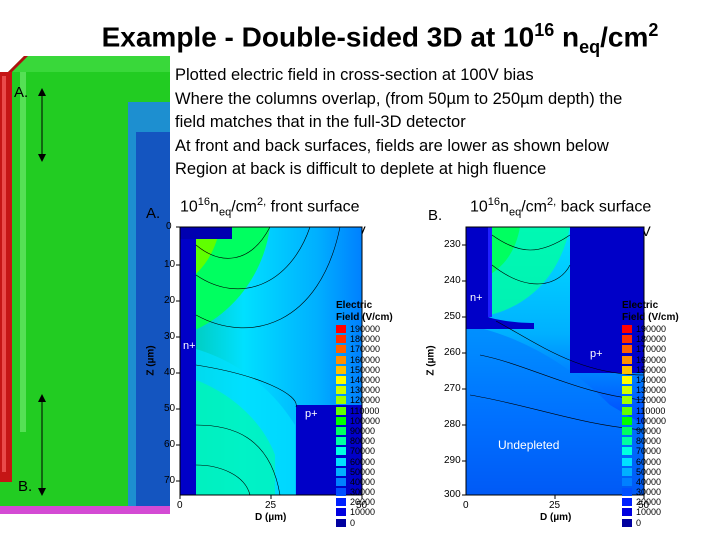  What do you see at coordinates (650, 329) in the screenshot?
I see `legend-entry: 190000` at bounding box center [650, 329].